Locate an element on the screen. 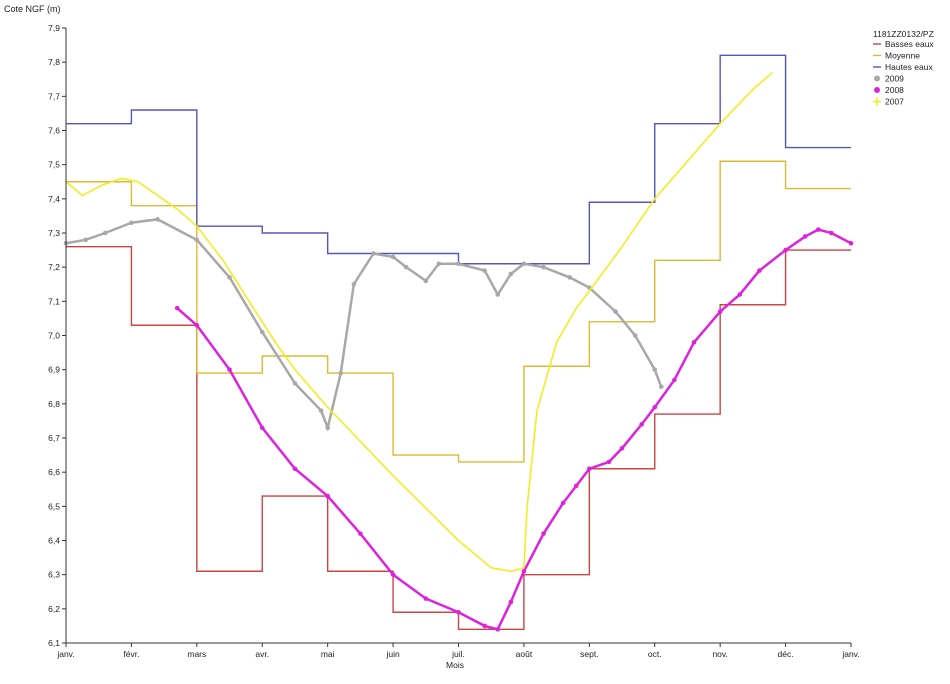  legend-label: 2009 is located at coordinates (894, 79).